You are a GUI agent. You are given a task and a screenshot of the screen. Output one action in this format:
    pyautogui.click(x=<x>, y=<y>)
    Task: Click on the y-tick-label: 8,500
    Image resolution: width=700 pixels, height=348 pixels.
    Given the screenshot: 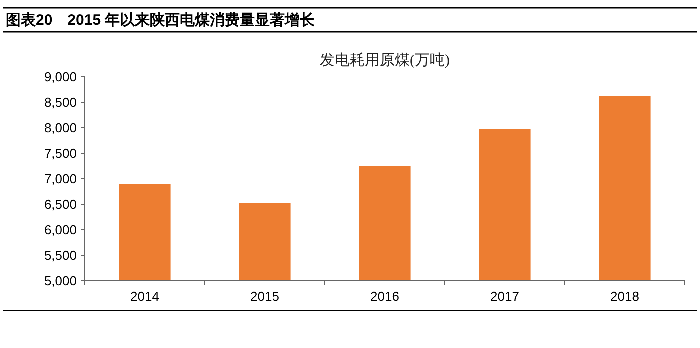 What is the action you would take?
    pyautogui.click(x=60, y=102)
    